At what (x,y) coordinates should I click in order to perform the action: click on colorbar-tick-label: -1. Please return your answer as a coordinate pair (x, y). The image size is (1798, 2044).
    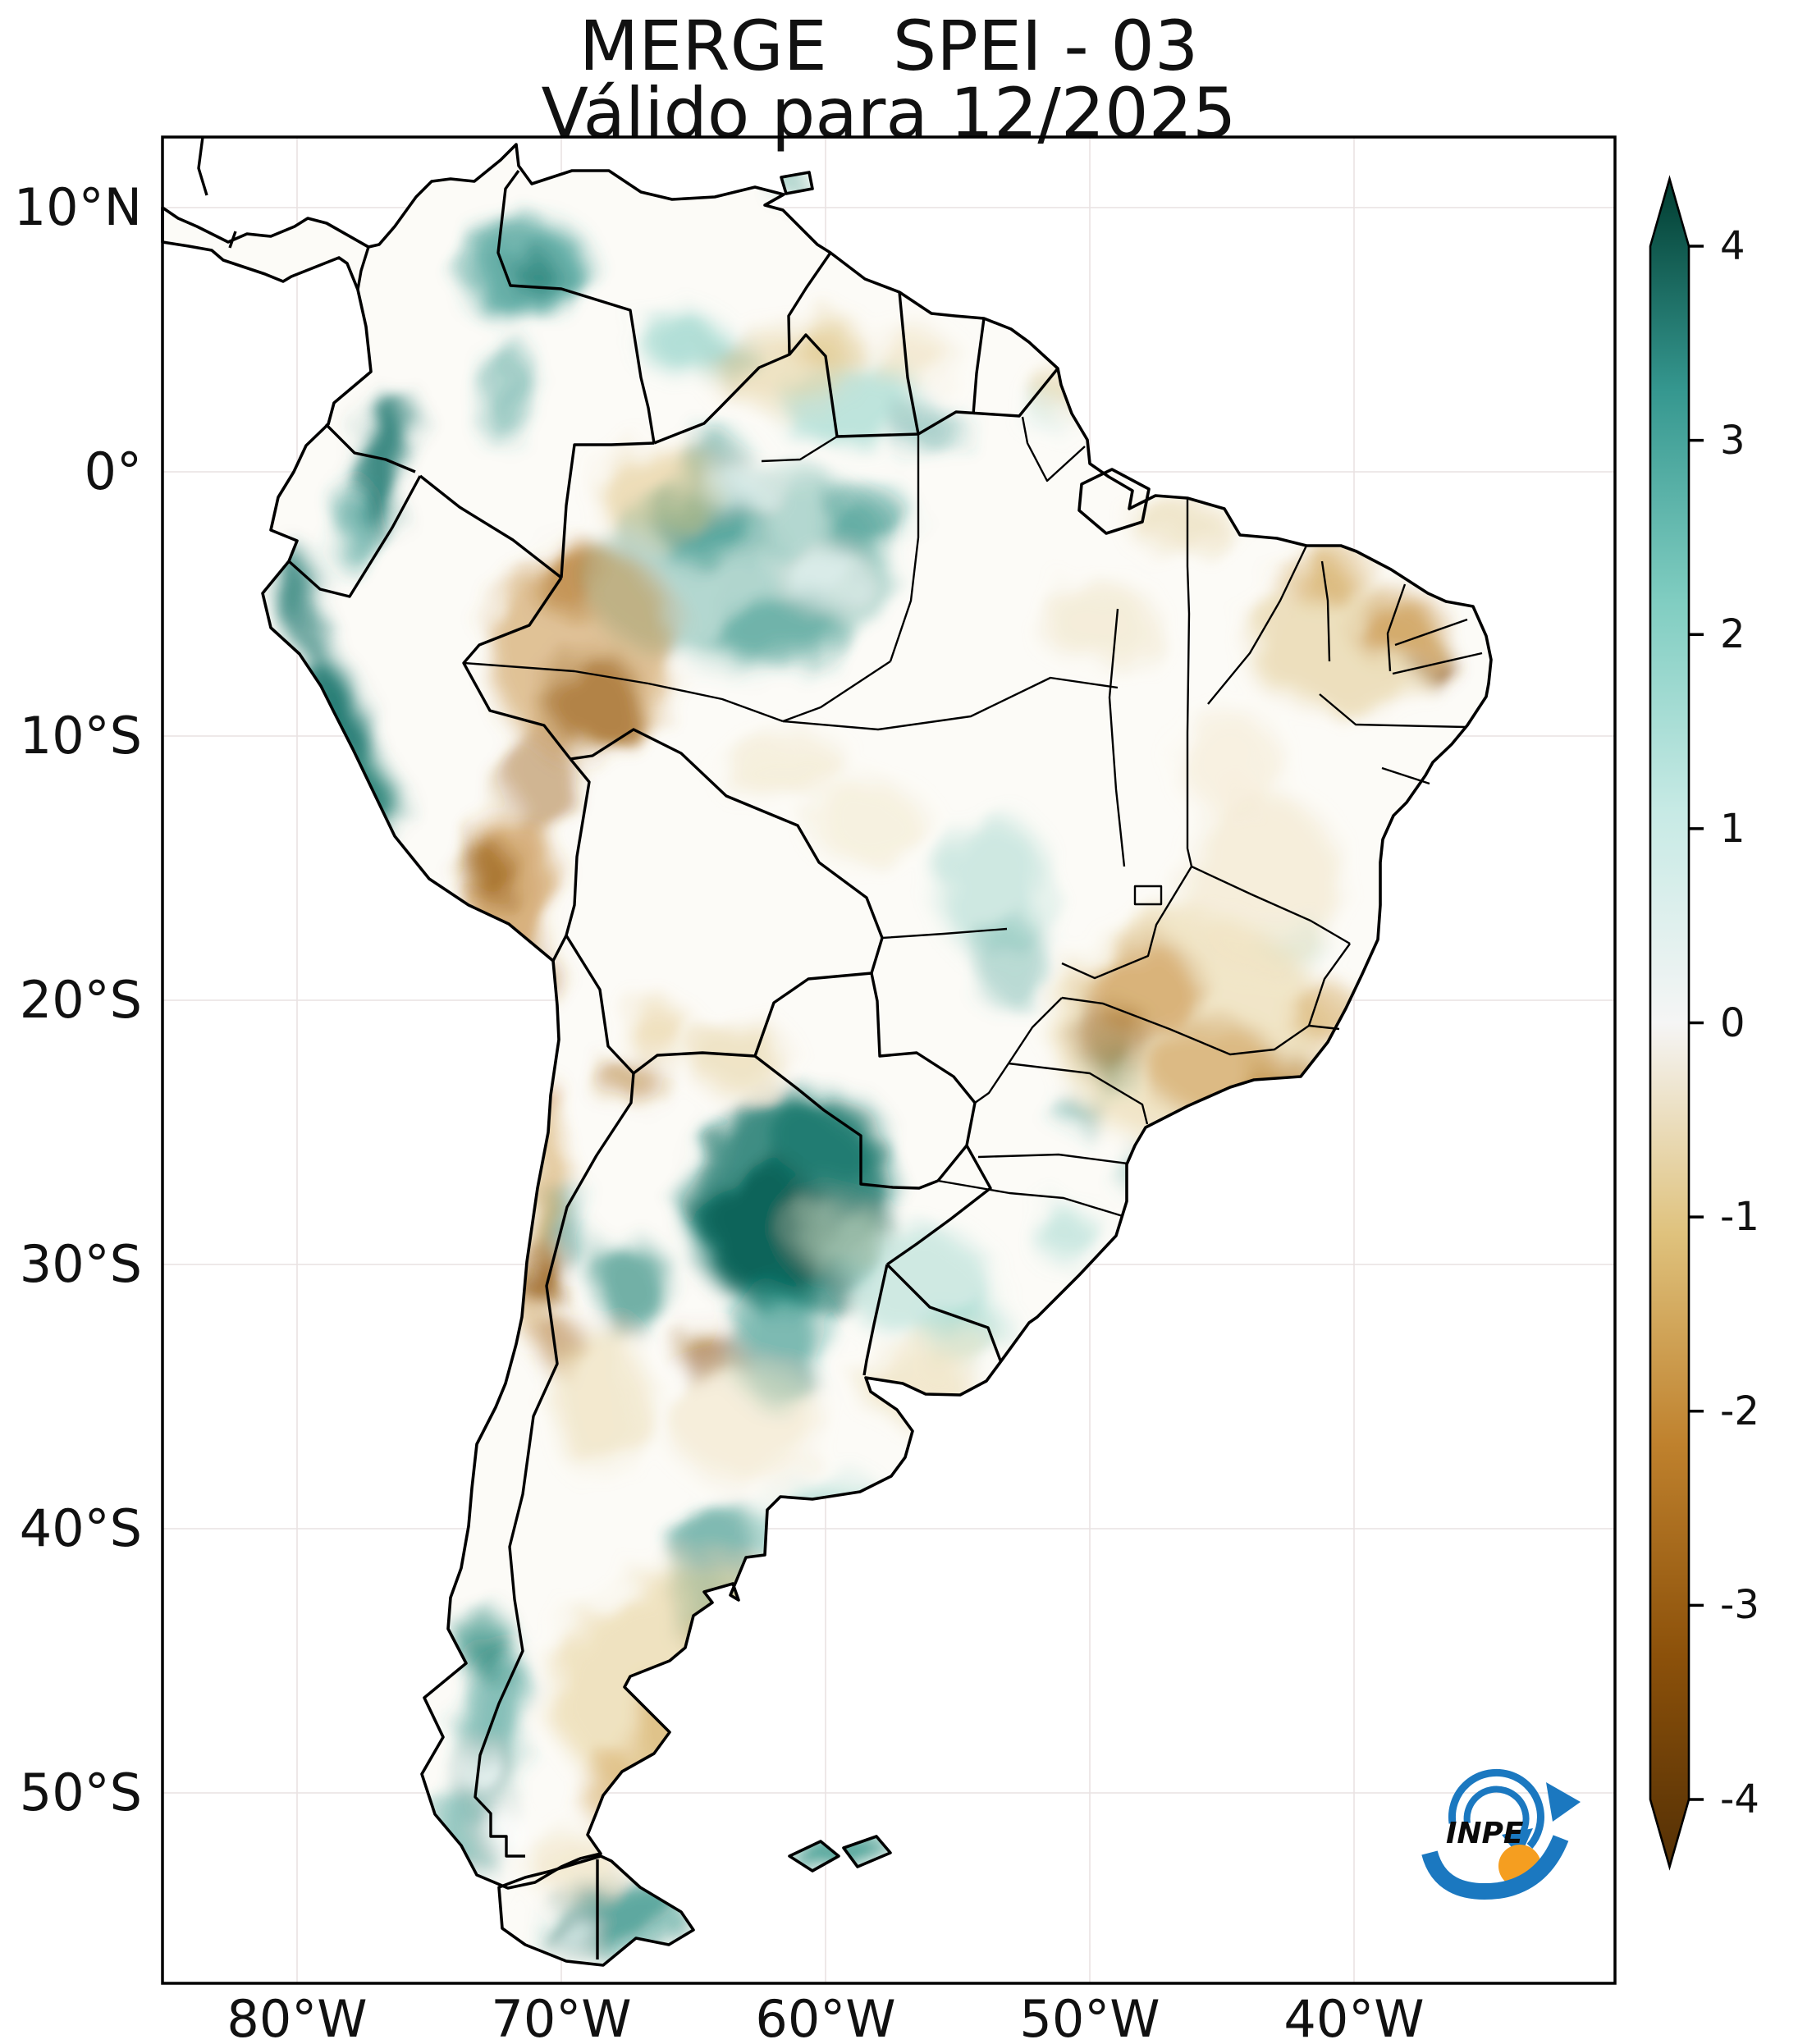
    Looking at the image, I should click on (1739, 1217).